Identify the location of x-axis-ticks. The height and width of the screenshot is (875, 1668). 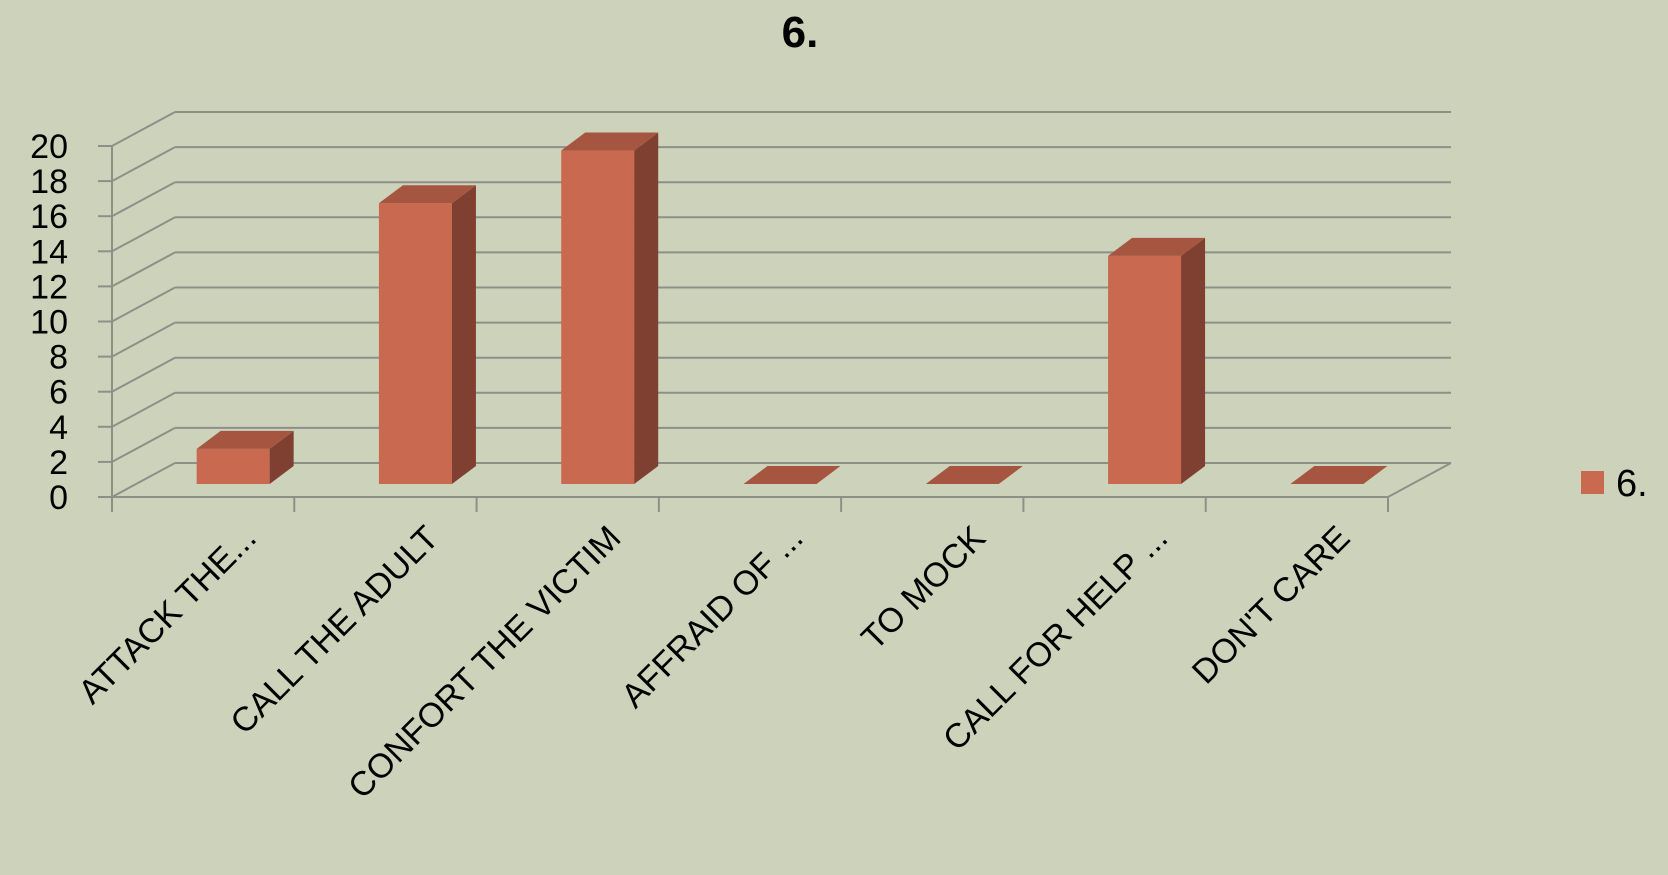
(750, 504).